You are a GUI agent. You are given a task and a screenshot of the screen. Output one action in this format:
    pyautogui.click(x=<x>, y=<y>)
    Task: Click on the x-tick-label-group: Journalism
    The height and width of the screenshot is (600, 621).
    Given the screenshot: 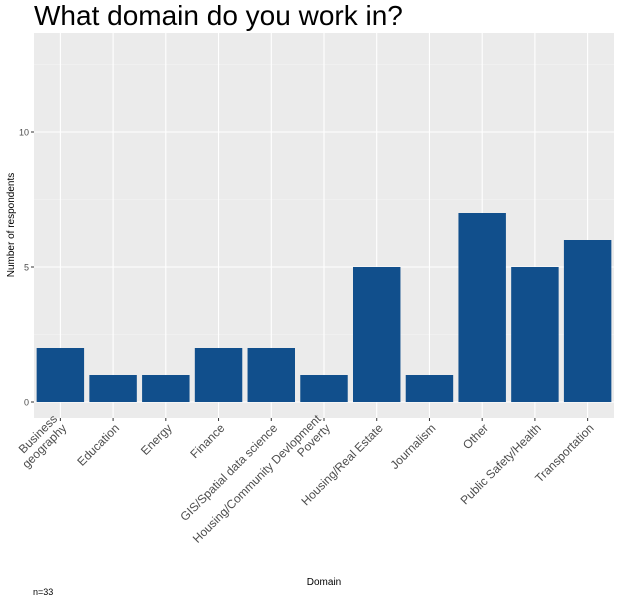 What is the action you would take?
    pyautogui.click(x=412, y=446)
    